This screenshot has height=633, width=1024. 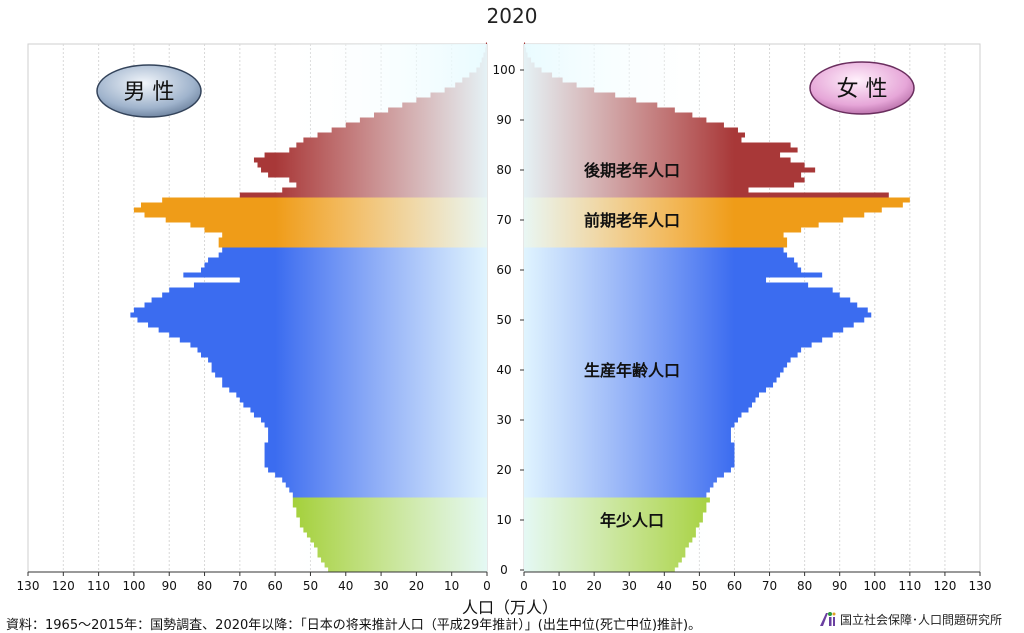 What do you see at coordinates (503, 270) in the screenshot?
I see `y-tick-label: 60` at bounding box center [503, 270].